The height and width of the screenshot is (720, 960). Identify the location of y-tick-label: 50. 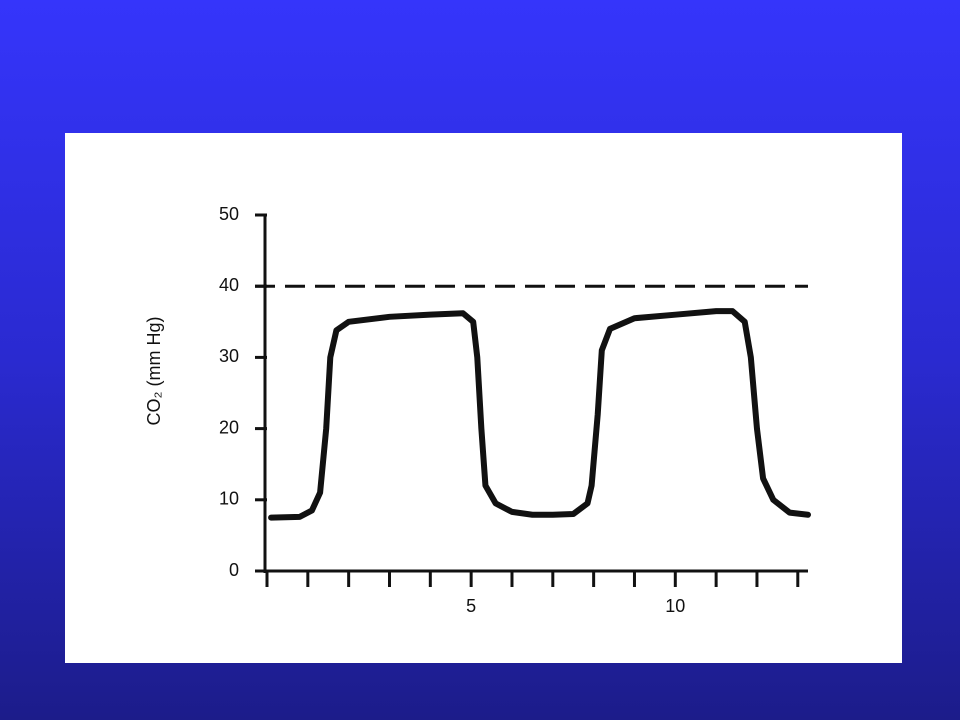
(229, 214).